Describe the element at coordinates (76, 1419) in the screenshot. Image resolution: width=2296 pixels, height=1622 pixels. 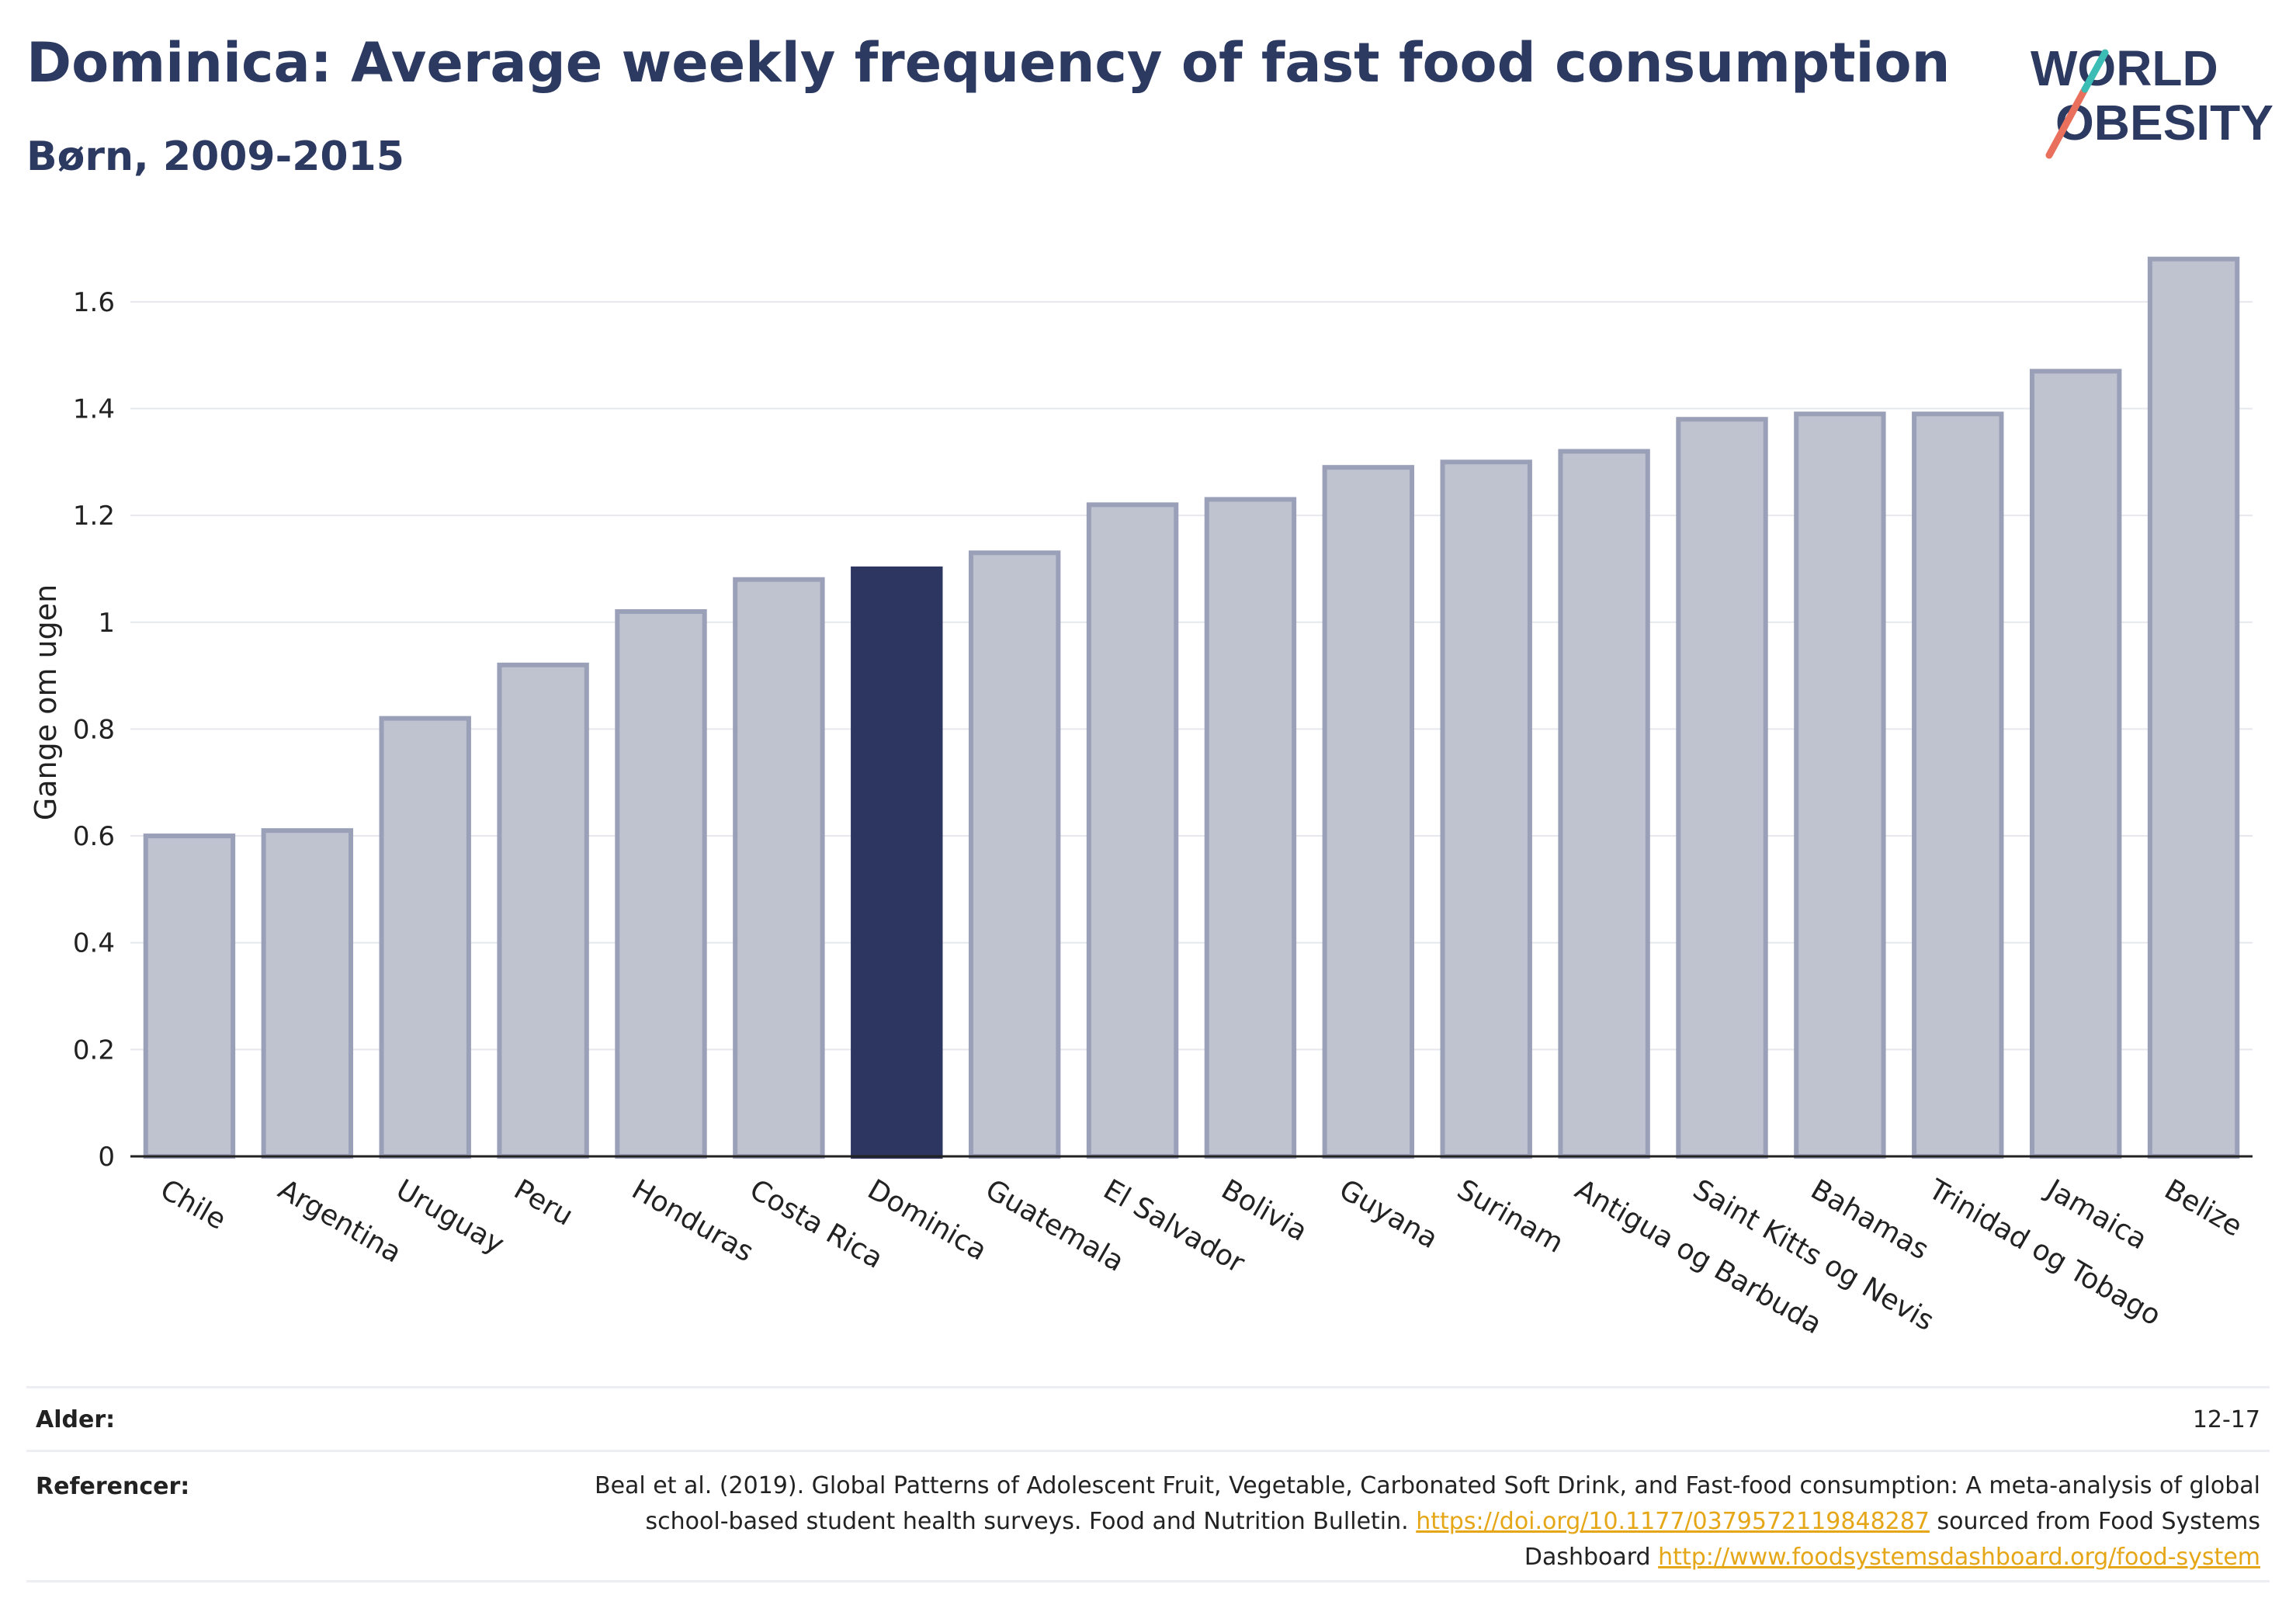
I see `age-label: Alder:` at that location.